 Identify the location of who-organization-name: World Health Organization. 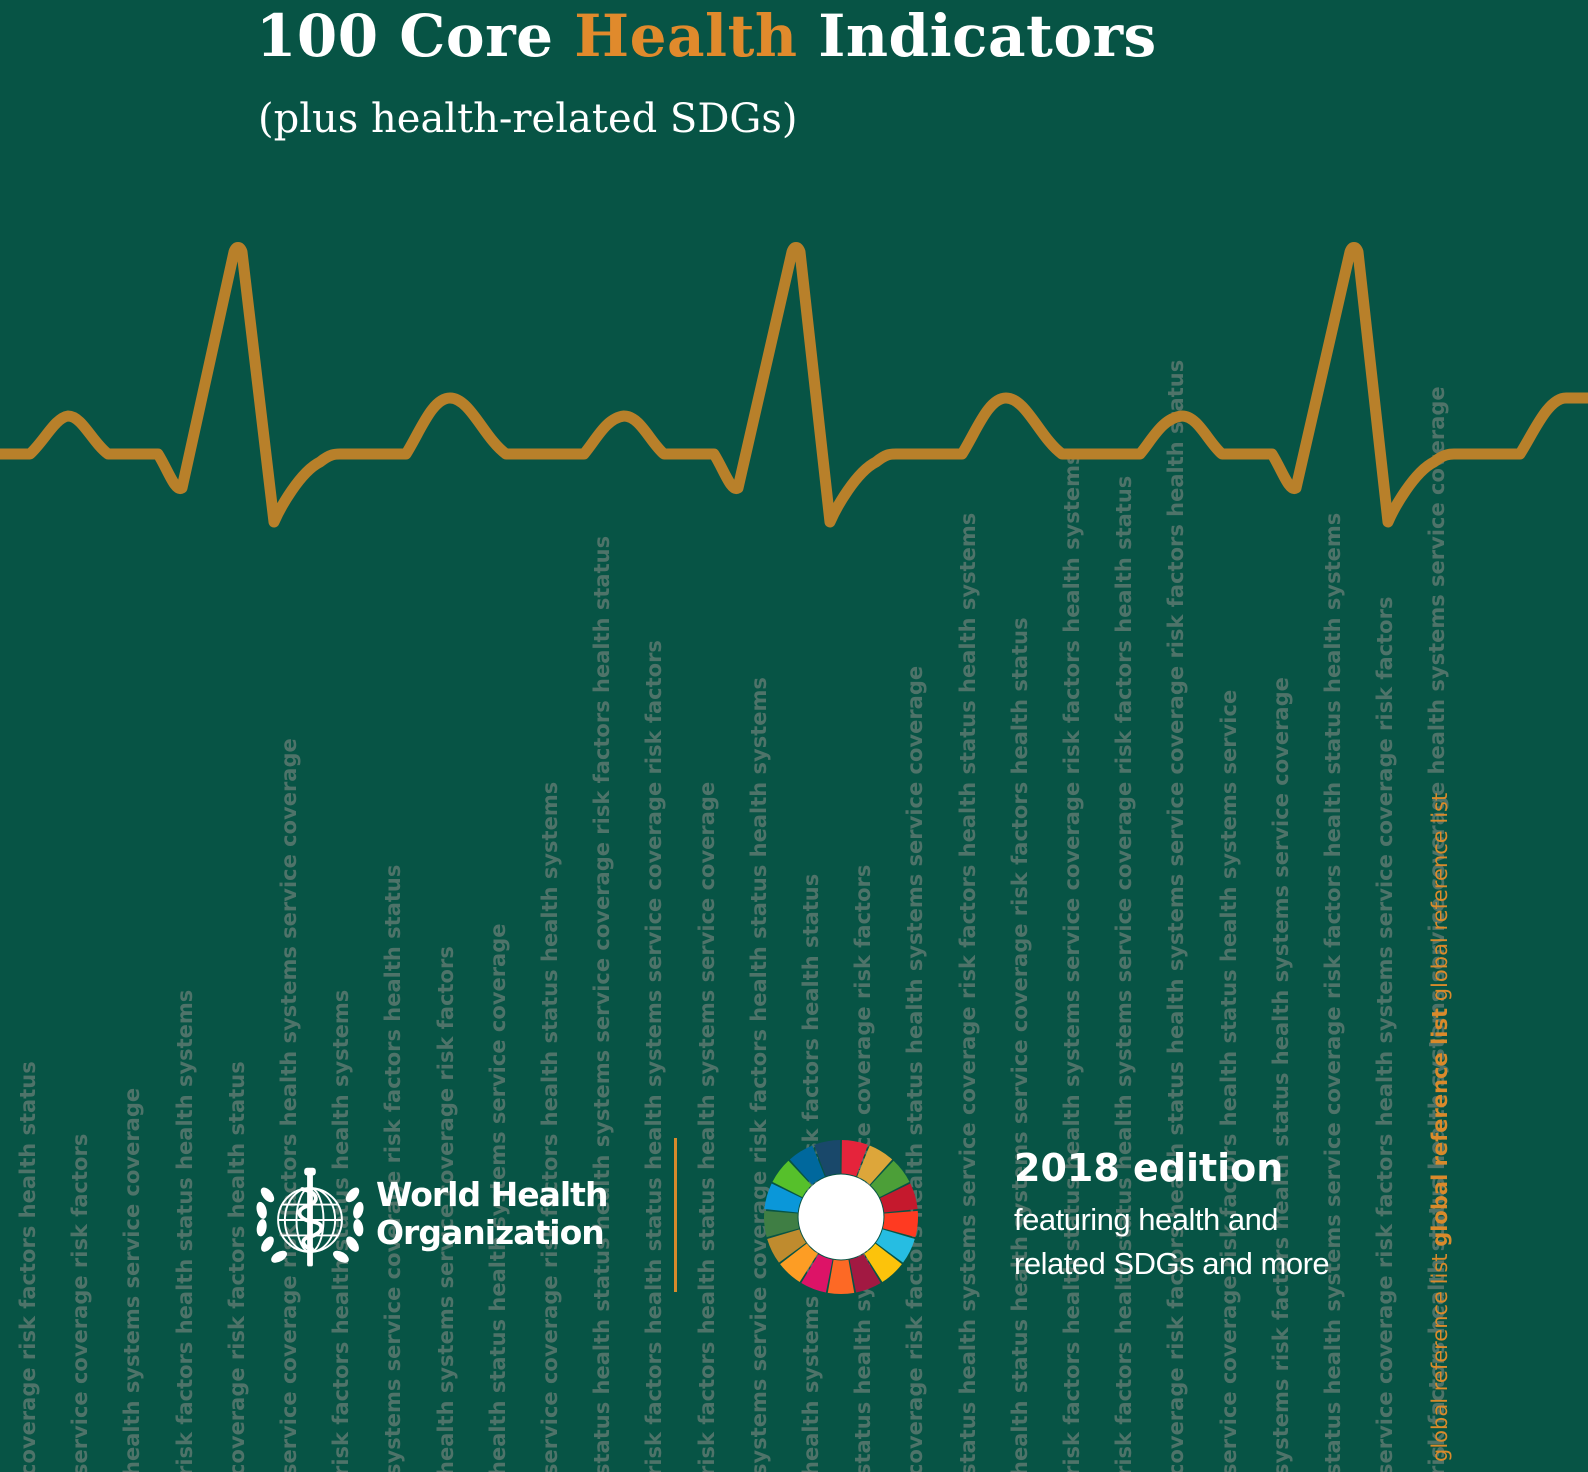
(492, 1213).